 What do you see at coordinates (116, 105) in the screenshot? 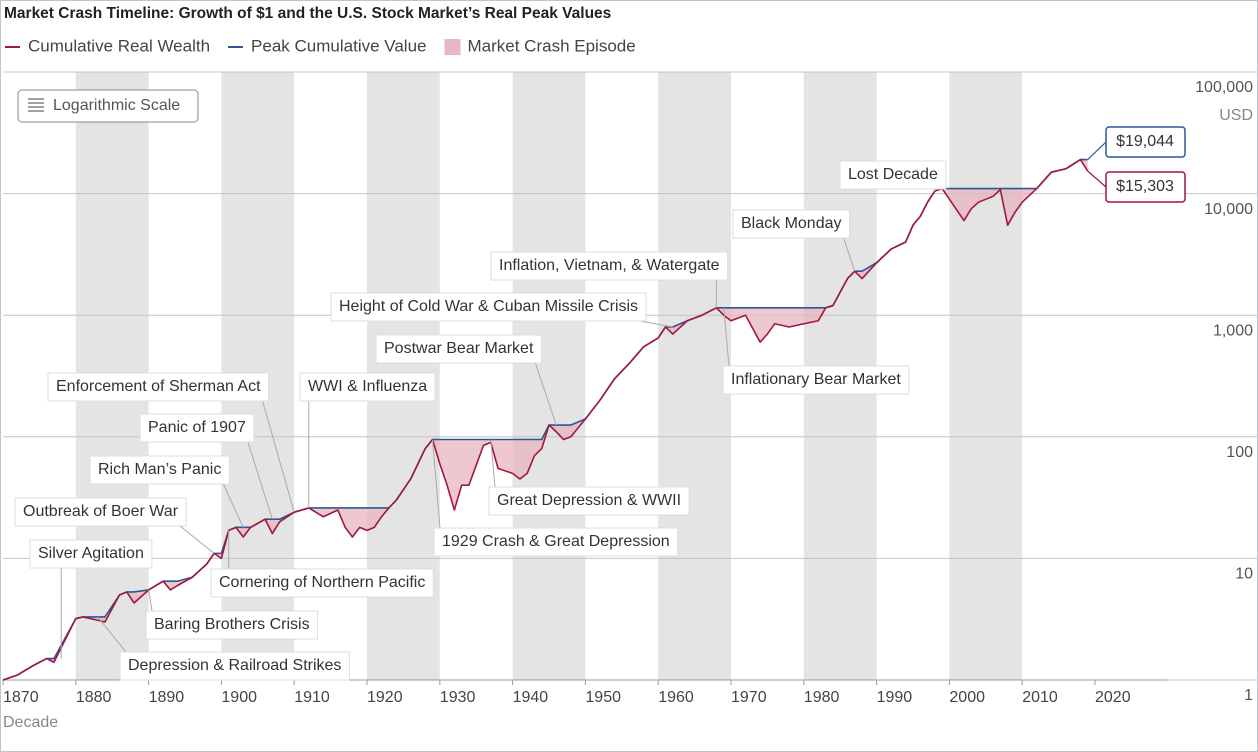
I see `button-label: Logarithmic Scale` at bounding box center [116, 105].